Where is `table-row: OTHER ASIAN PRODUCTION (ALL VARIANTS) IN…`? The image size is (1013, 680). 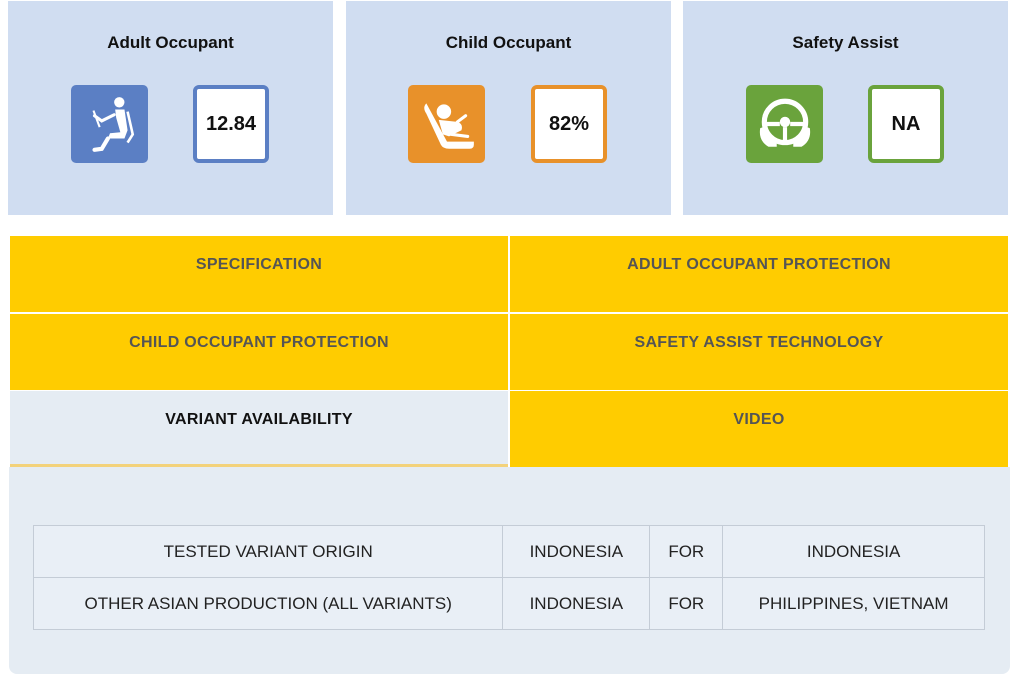 table-row: OTHER ASIAN PRODUCTION (ALL VARIANTS) IN… is located at coordinates (508, 603).